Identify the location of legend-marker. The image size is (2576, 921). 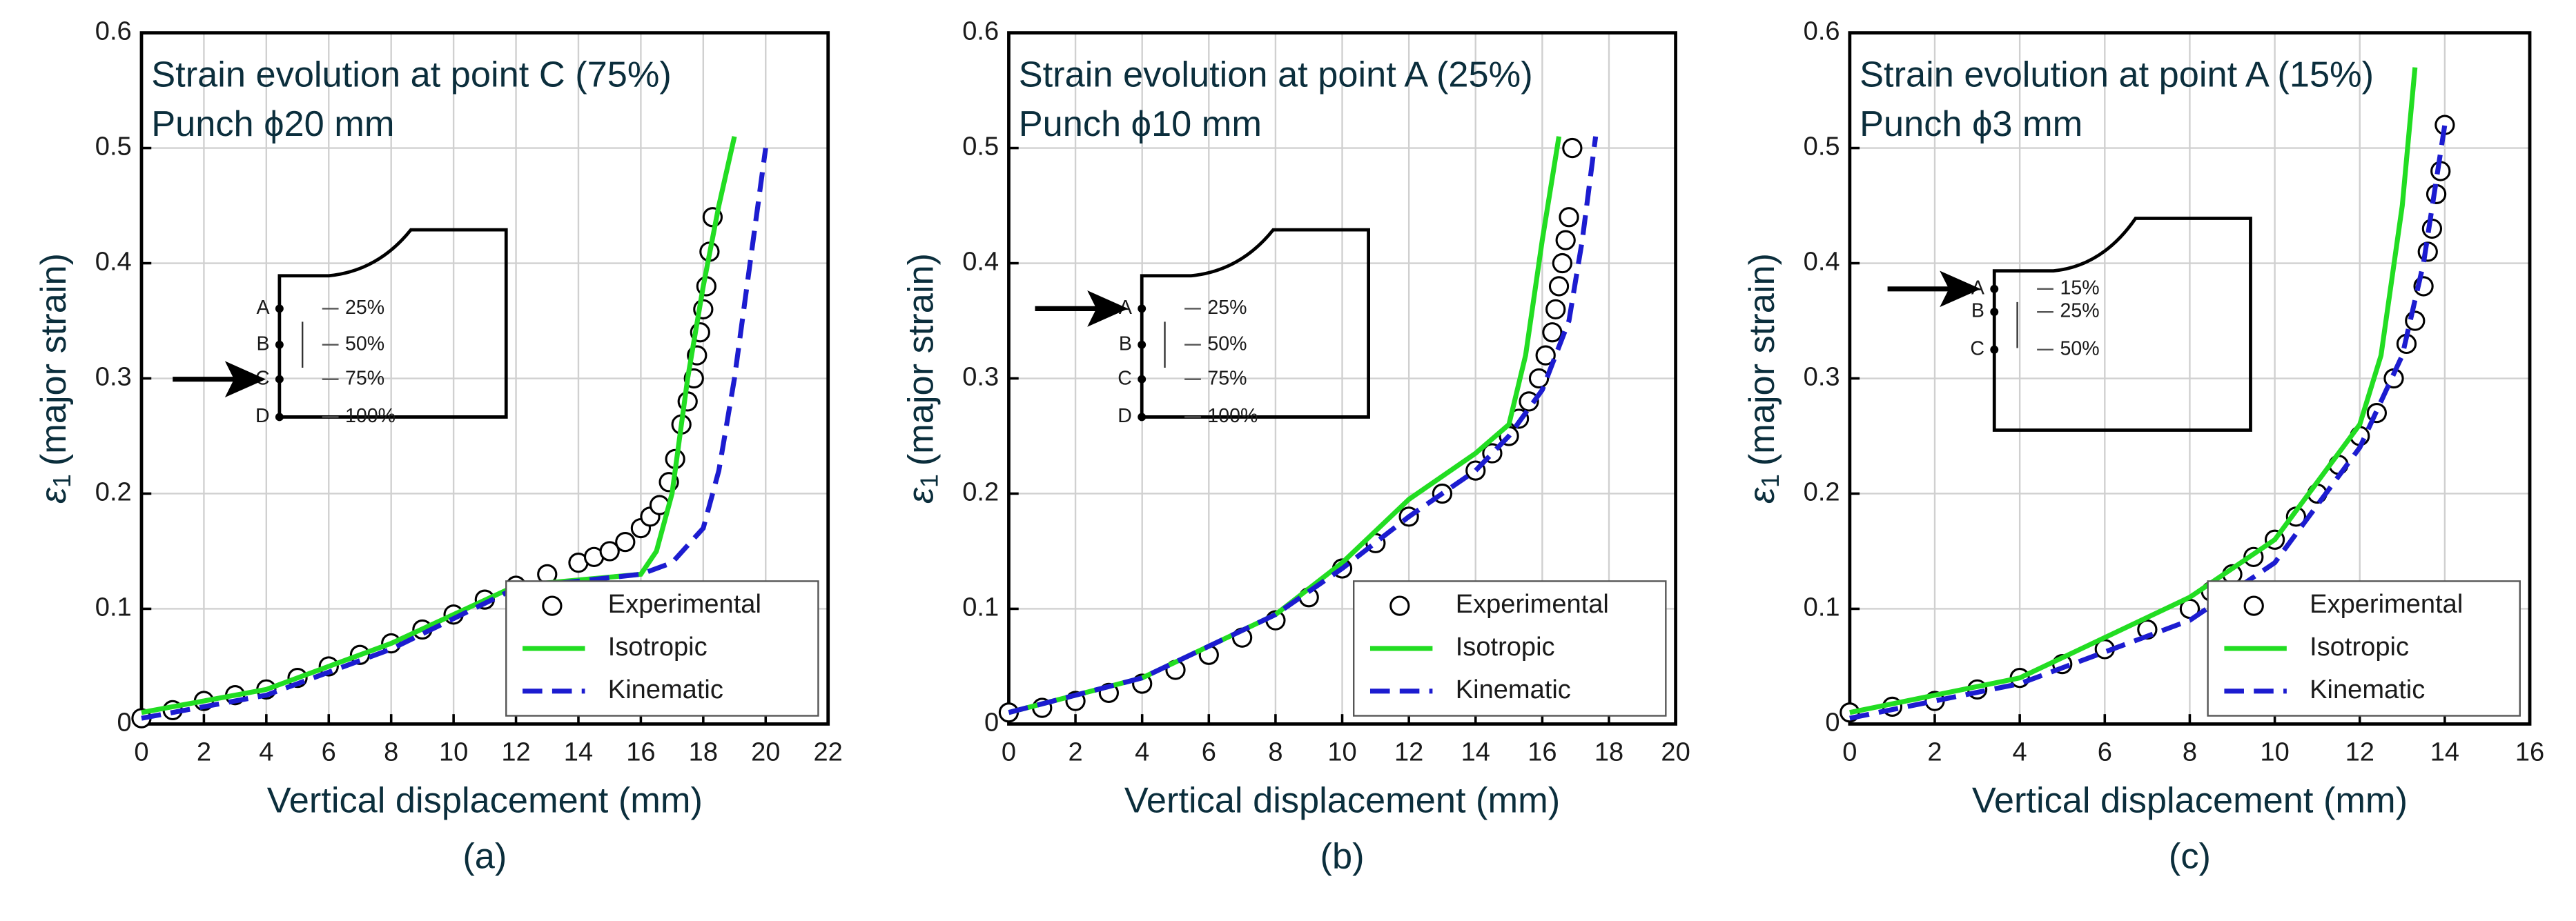
(2253, 605).